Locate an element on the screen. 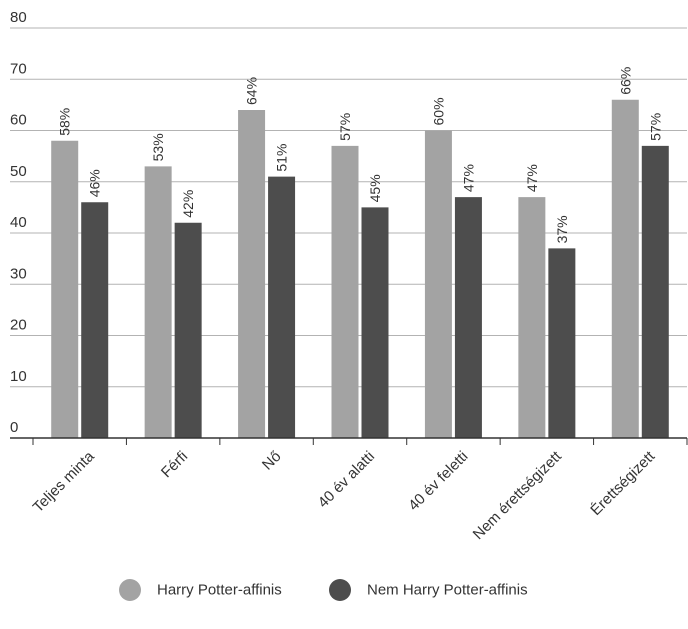 The height and width of the screenshot is (629, 688). x-tick-label: 40 év feletti is located at coordinates (438, 481).